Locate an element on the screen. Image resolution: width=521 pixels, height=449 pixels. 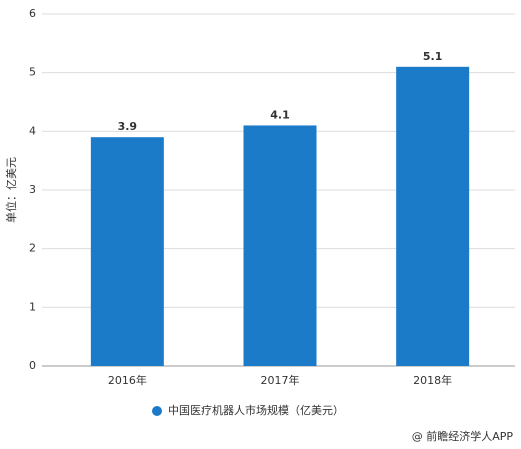
x-tick-label: 2017年 is located at coordinates (280, 380).